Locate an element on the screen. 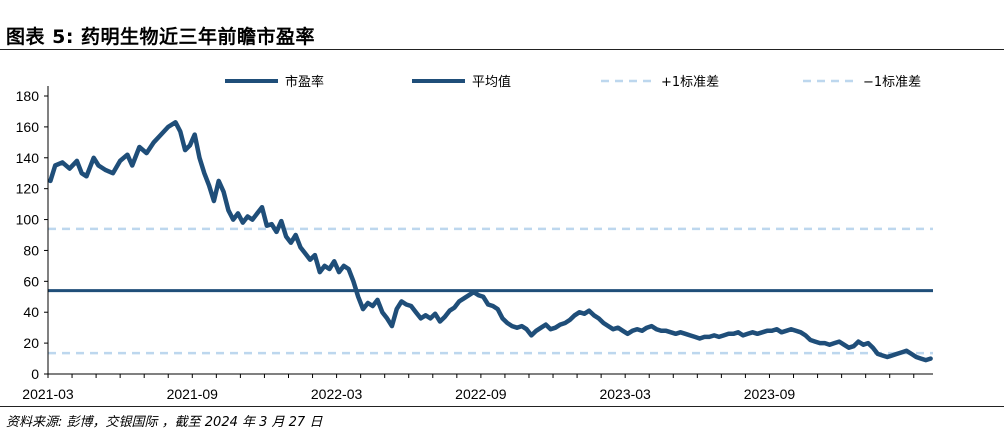  x-tick-label: 2023-09 is located at coordinates (770, 394).